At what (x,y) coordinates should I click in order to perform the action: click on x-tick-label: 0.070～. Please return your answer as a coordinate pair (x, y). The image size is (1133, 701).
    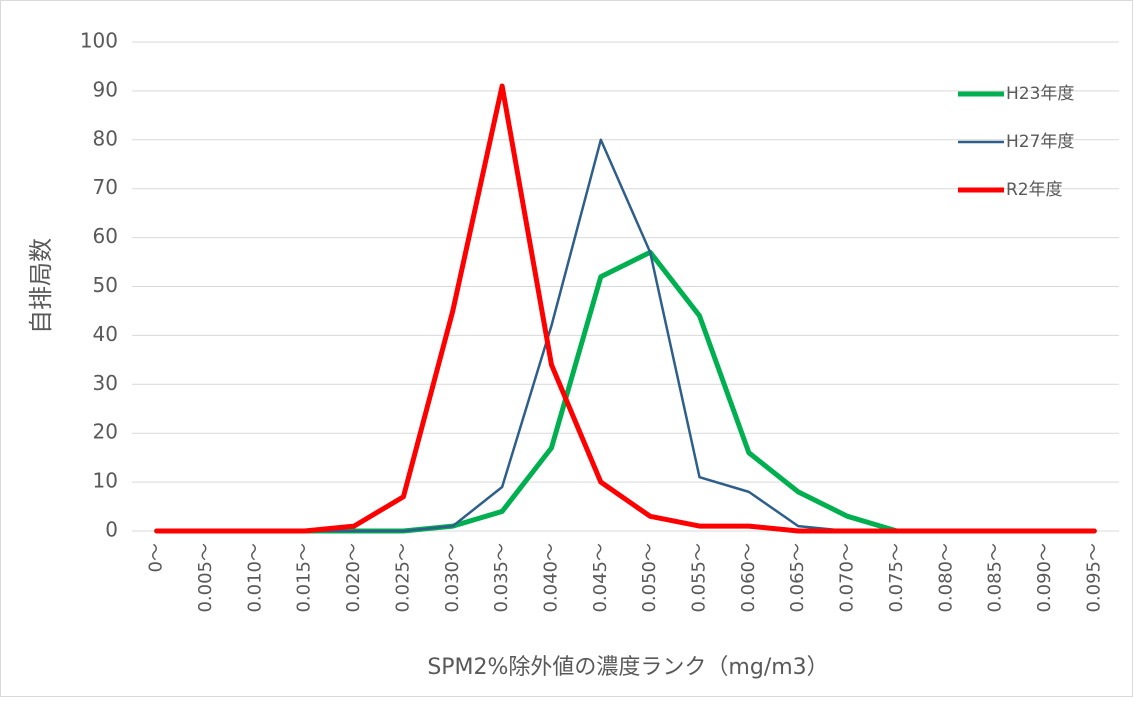
    Looking at the image, I should click on (847, 578).